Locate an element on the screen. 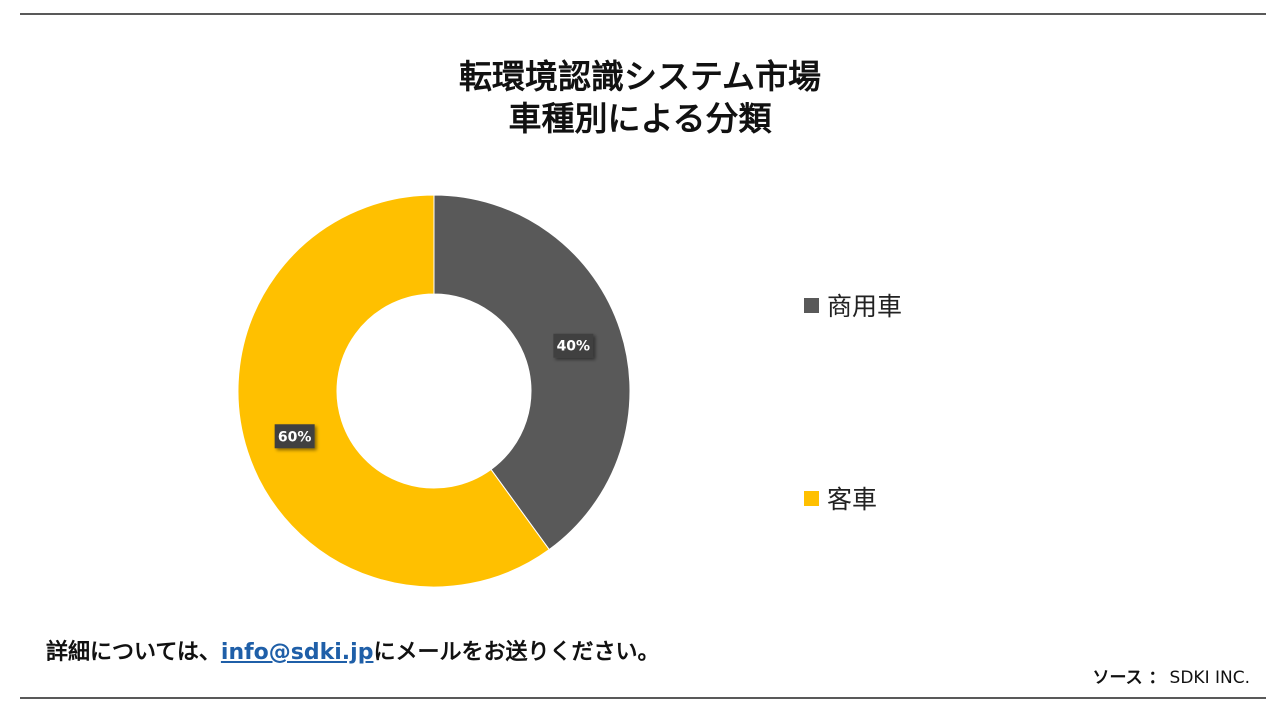  footer-note: 詳細については、info@sdki.jpにメールをお送りください。 is located at coordinates (352, 653).